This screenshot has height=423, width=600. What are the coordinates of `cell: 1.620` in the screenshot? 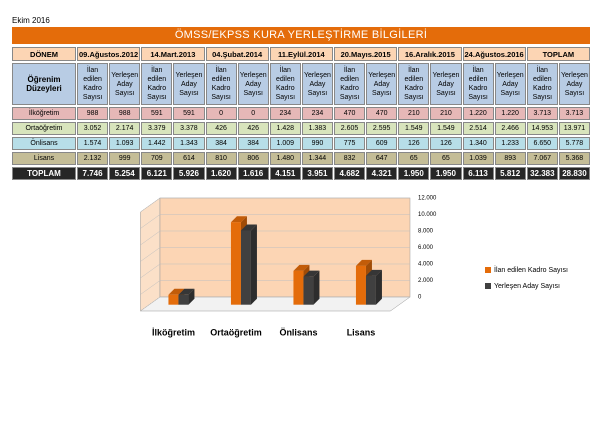 It's located at (221, 173).